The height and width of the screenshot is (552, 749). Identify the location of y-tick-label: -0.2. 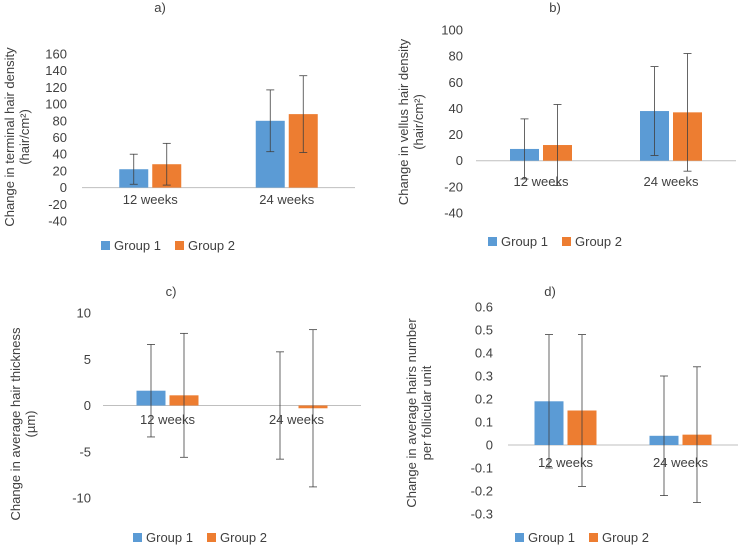
(482, 491).